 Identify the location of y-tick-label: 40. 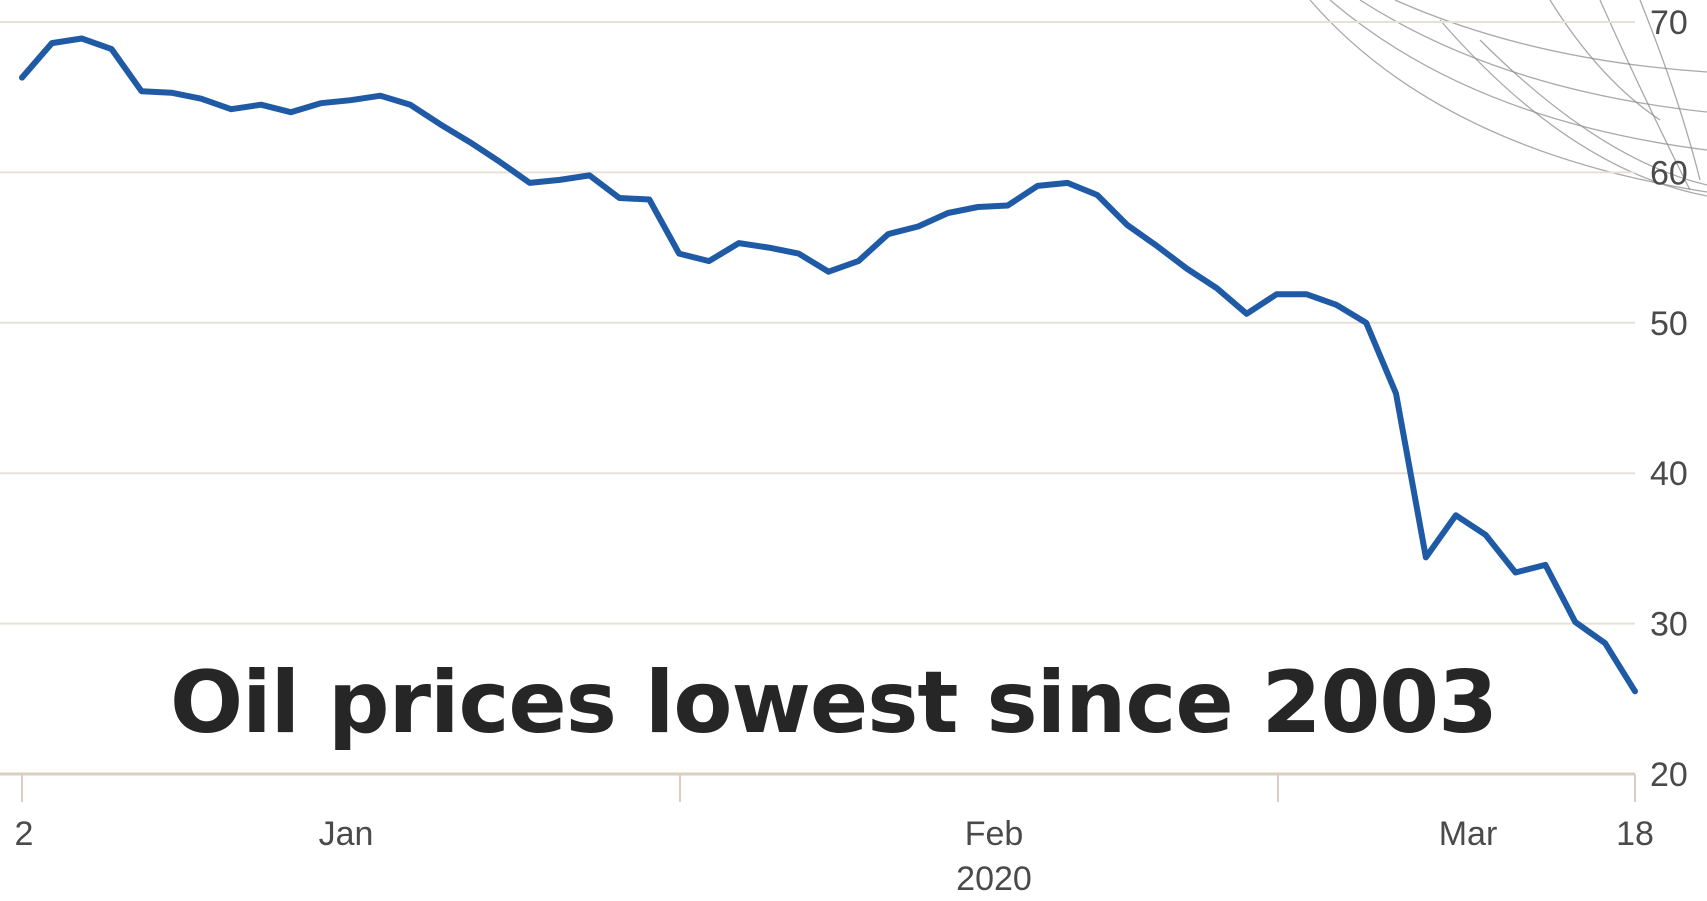
(1669, 474).